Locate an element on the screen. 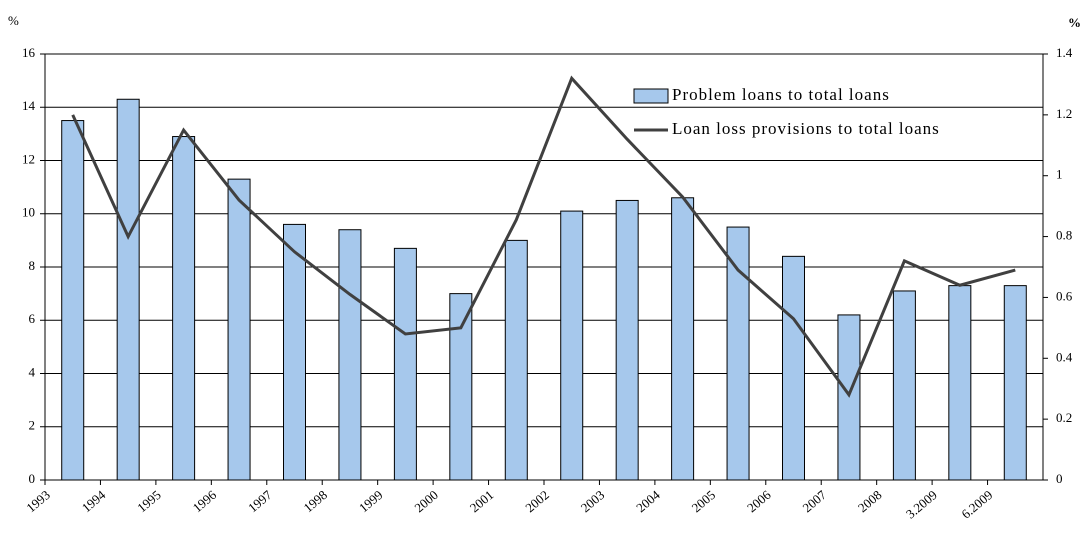  y-tick-label: 14 is located at coordinates (29, 105).